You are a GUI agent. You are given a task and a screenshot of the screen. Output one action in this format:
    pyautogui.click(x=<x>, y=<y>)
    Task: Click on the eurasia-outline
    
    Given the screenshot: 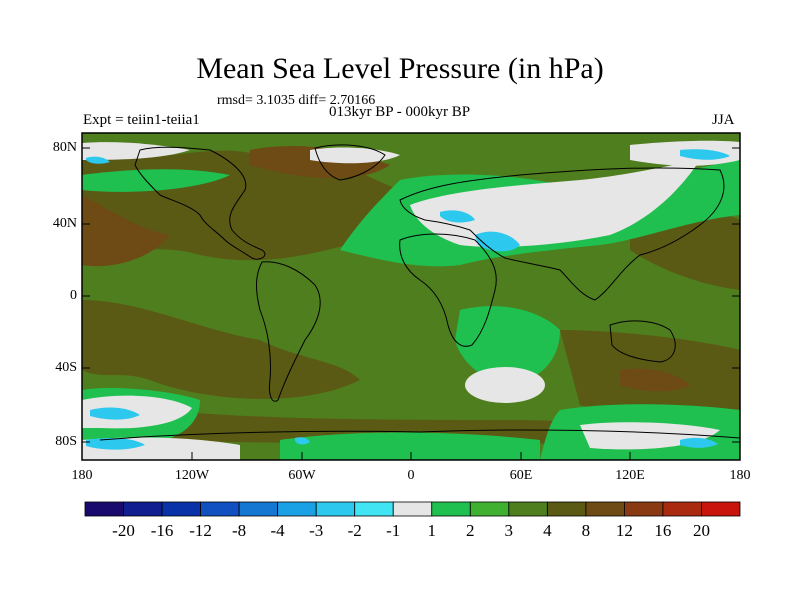 What is the action you would take?
    pyautogui.click(x=562, y=234)
    